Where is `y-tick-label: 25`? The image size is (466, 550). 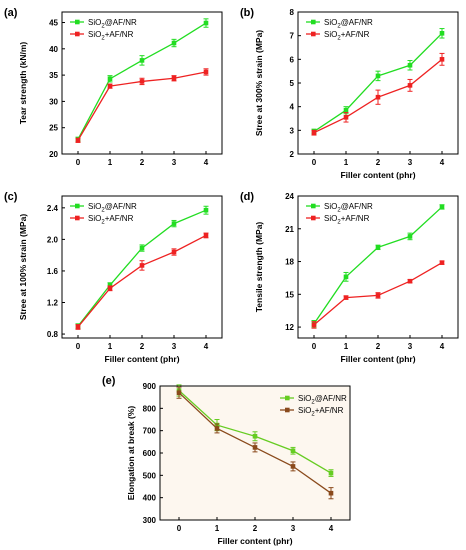
y-tick-label: 25 is located at coordinates (53, 128).